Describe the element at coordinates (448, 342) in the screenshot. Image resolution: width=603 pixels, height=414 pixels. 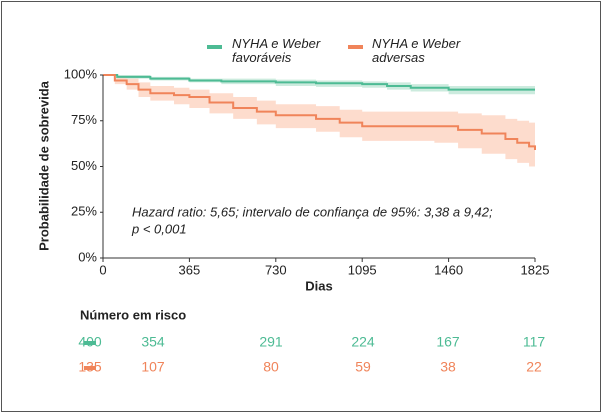
I see `risk-count: 167` at that location.